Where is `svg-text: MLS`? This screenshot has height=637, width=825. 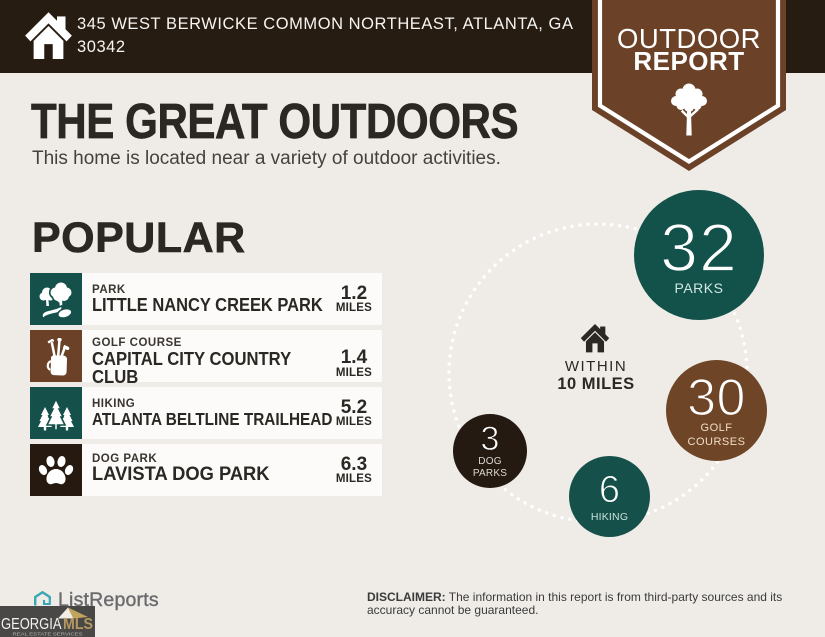 svg-text: MLS is located at coordinates (78, 624).